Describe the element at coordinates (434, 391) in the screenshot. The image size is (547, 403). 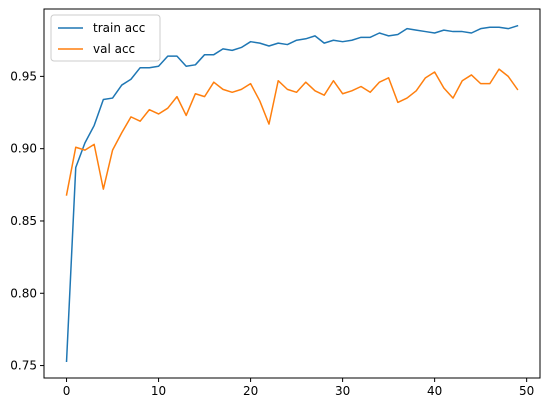
I see `x-tick-label: 40` at that location.